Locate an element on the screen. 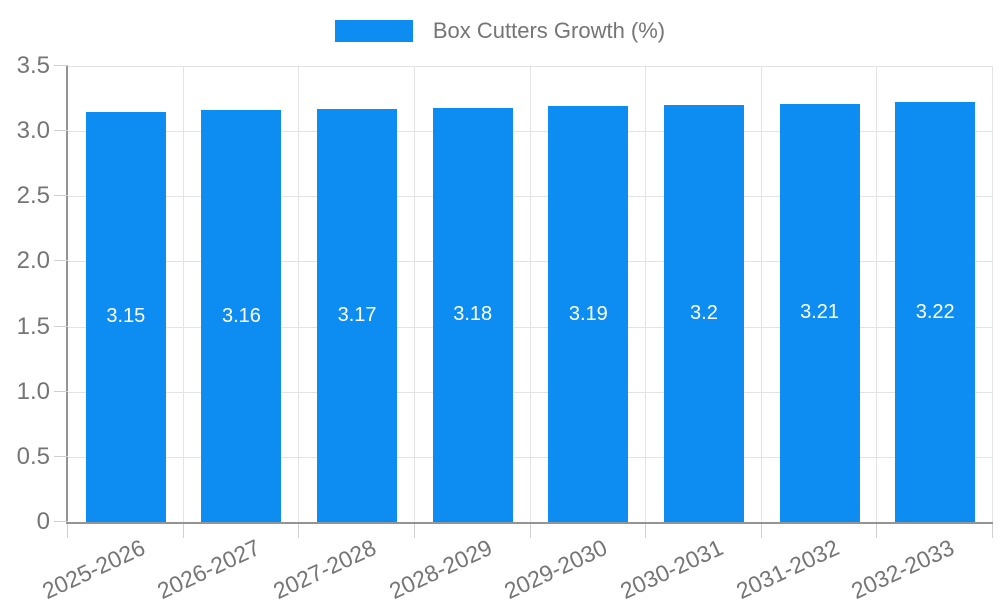 The width and height of the screenshot is (1000, 600). x-axis-category-label: 2031-2032 is located at coordinates (787, 567).